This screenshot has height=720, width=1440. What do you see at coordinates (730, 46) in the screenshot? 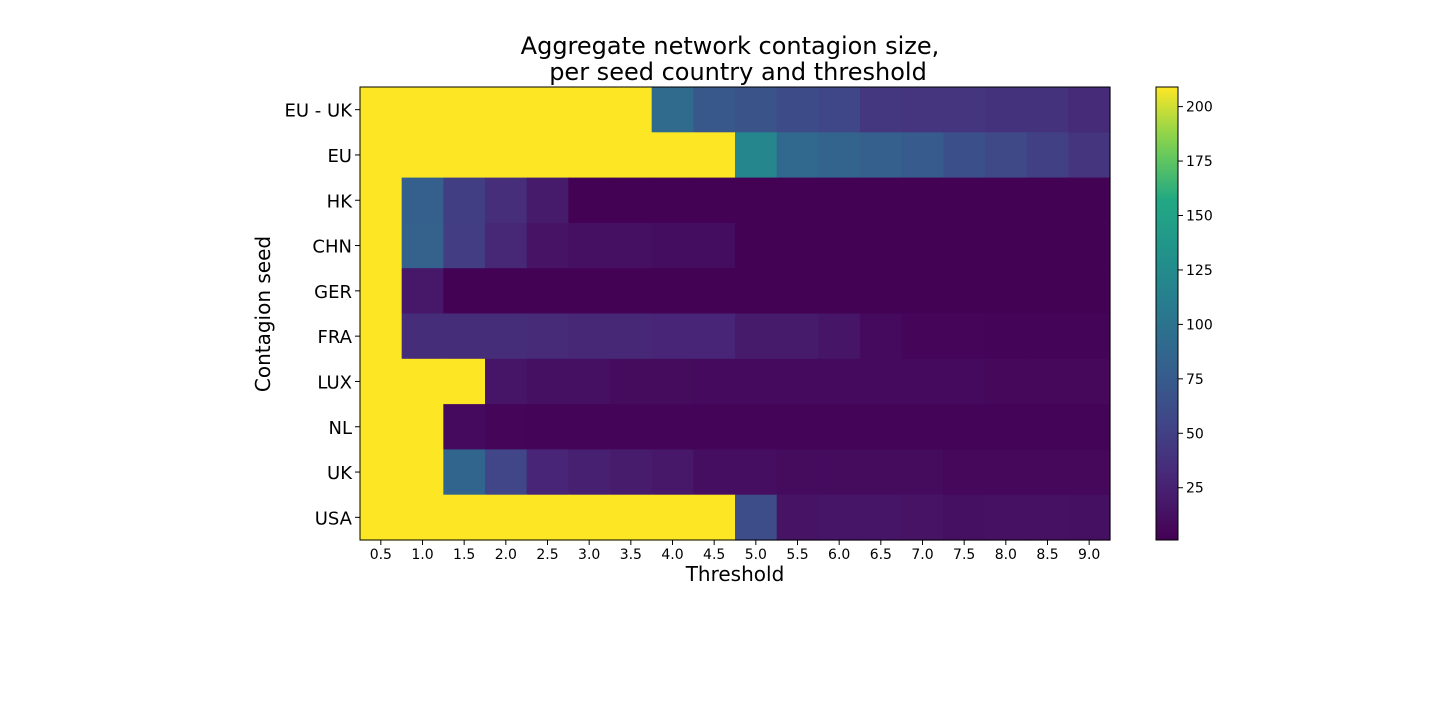
I see `chart-title-line-1: Aggregate network contagion size,` at bounding box center [730, 46].